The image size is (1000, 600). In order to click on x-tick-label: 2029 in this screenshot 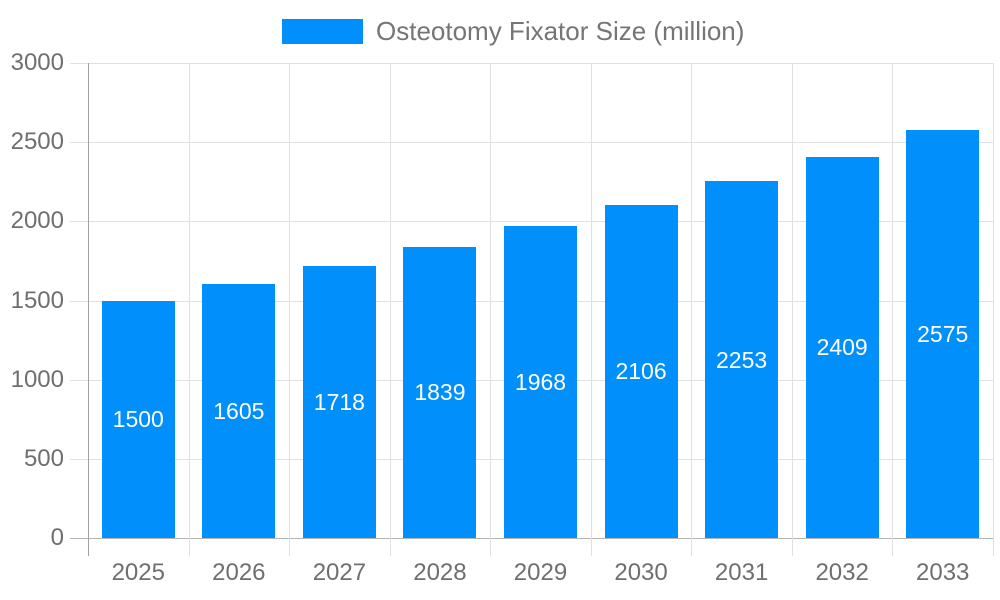, I will do `click(540, 572)`.